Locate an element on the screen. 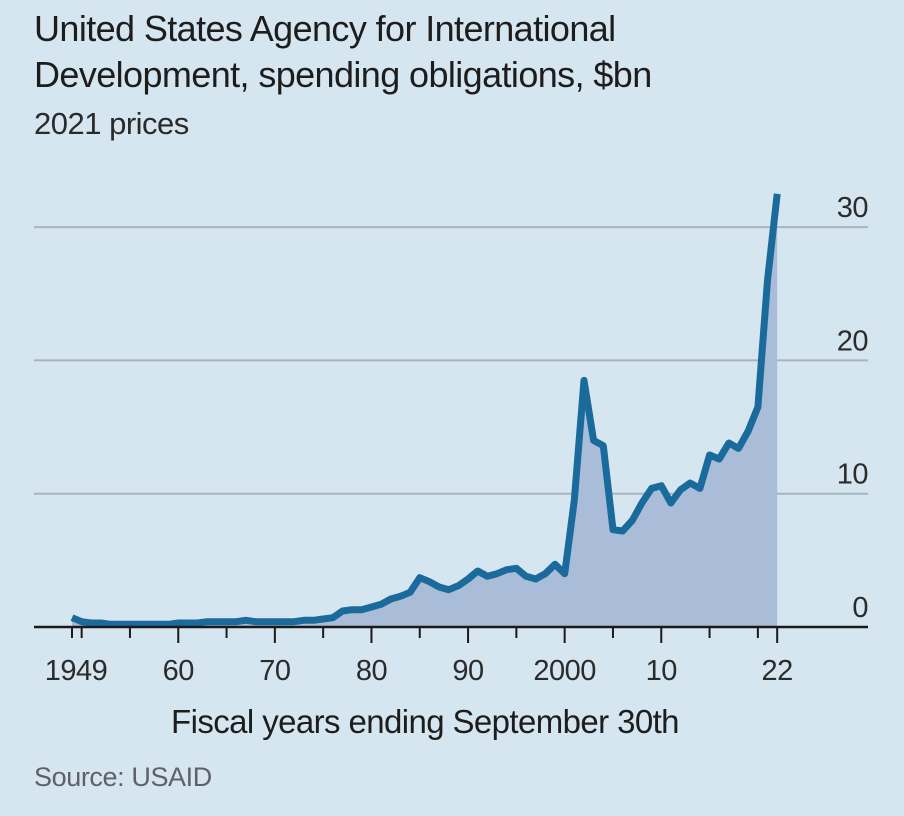  x-tick-label-70: 70 is located at coordinates (274, 671).